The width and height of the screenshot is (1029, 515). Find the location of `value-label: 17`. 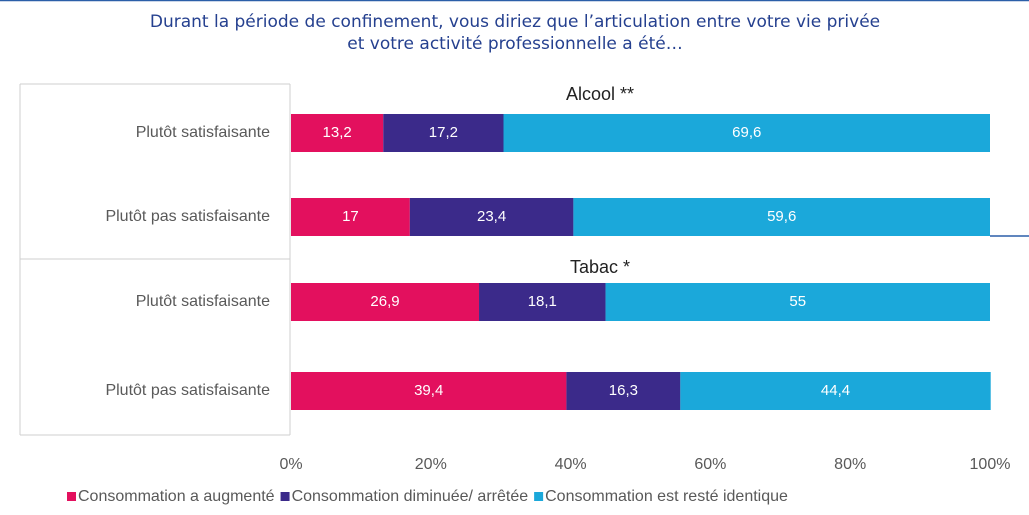

value-label: 17 is located at coordinates (350, 216).